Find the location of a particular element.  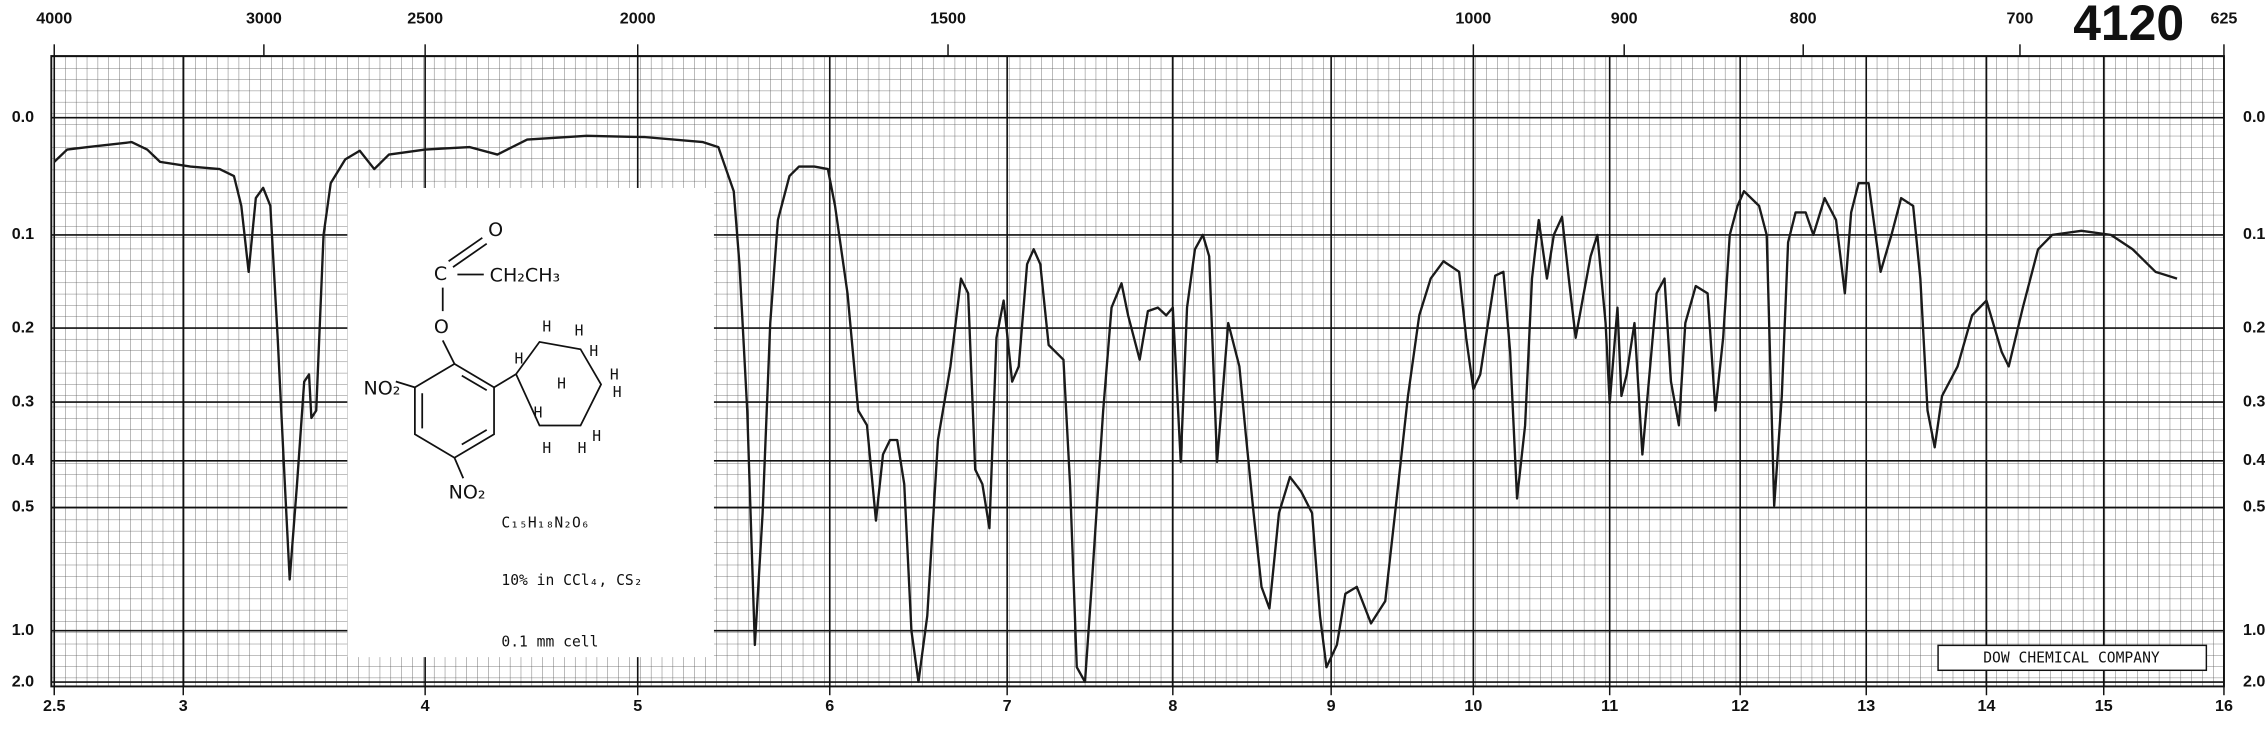

y-tick-label: 2.0 is located at coordinates (23, 681).